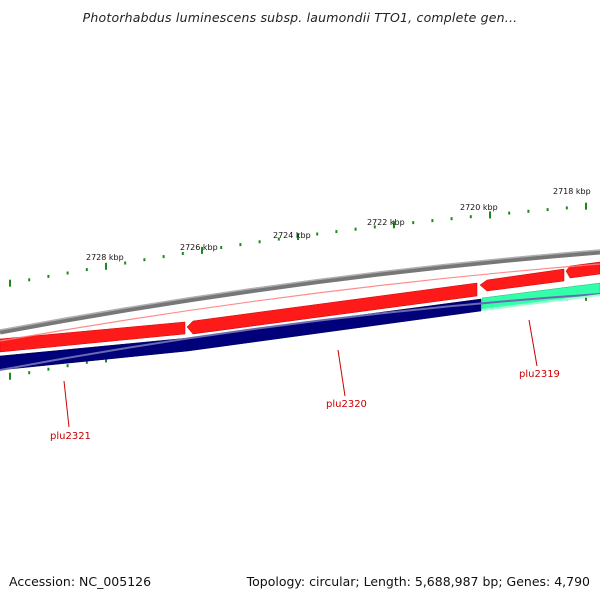 The width and height of the screenshot is (600, 600). I want to click on accession-text: Accession: NC_005126, so click(80, 581).